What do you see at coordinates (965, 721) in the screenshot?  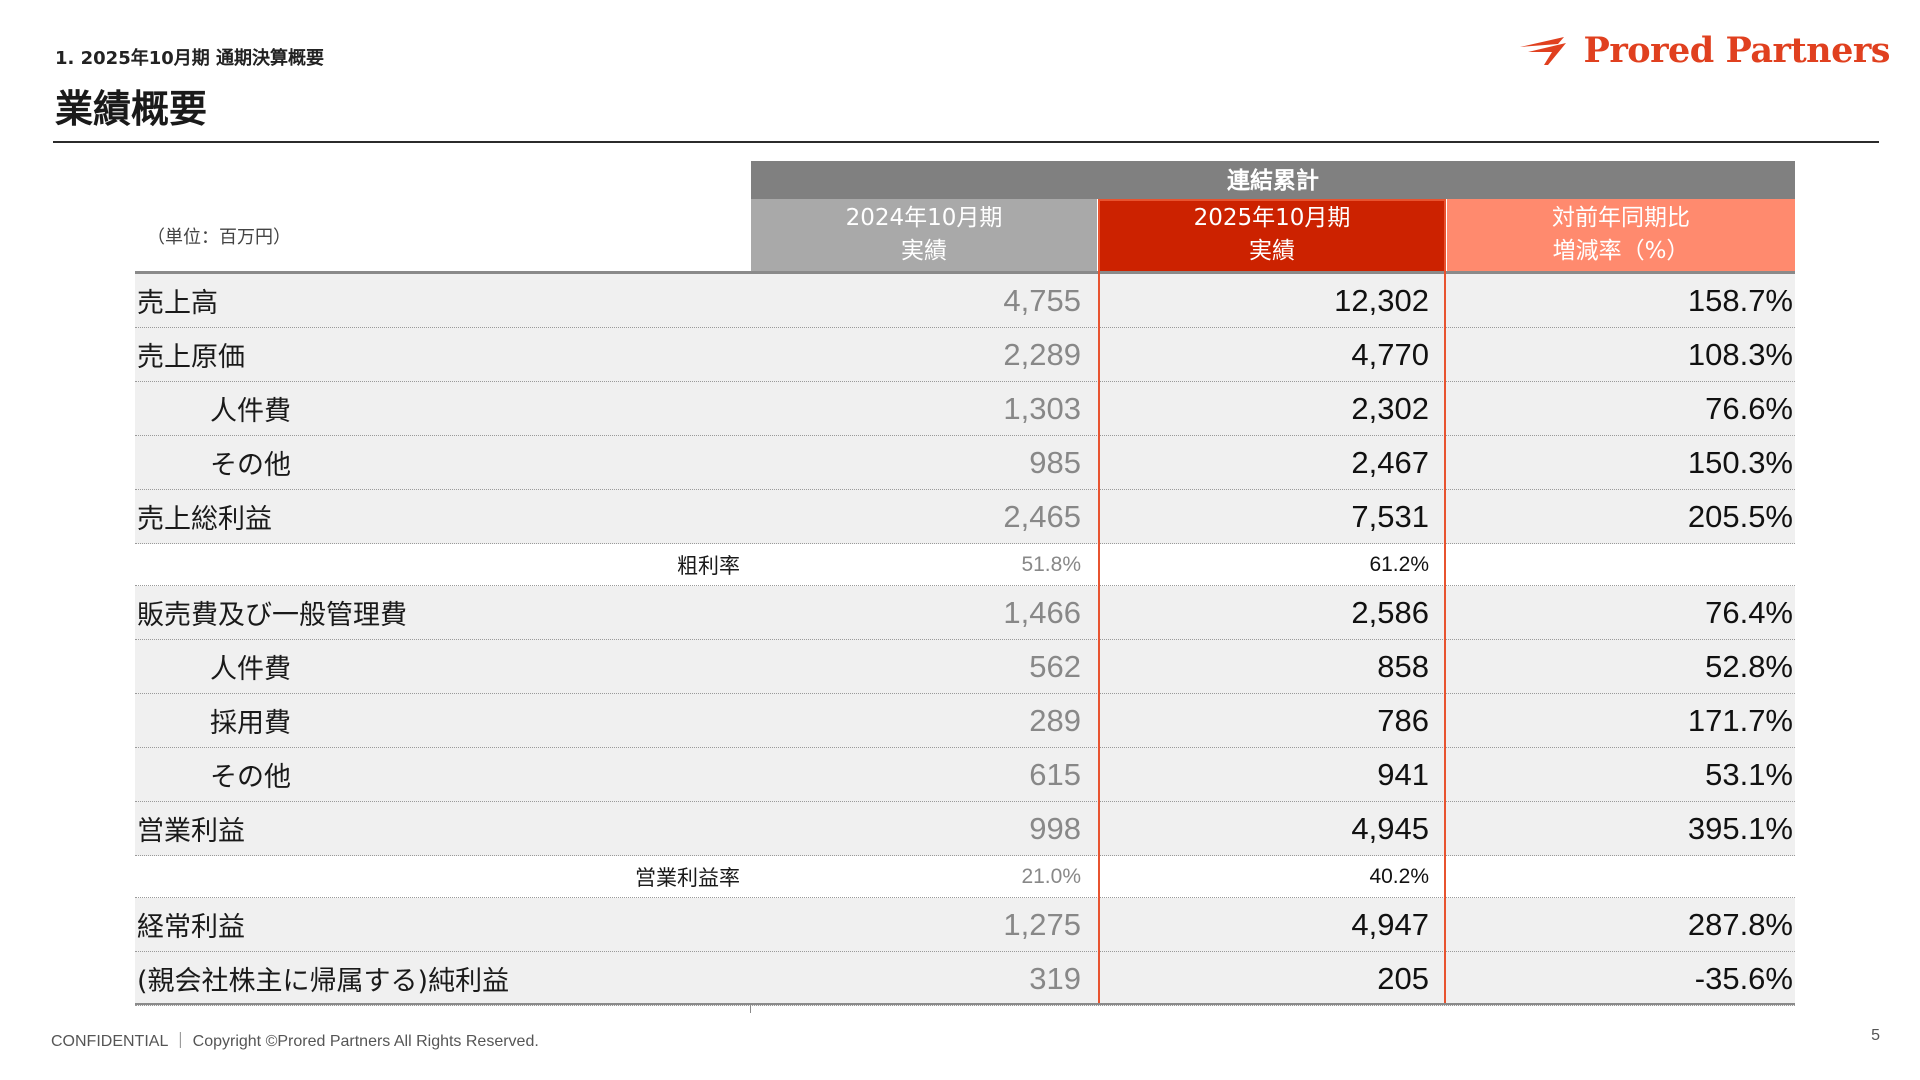 I see `table-row: 採用費 289 786 171.7%` at bounding box center [965, 721].